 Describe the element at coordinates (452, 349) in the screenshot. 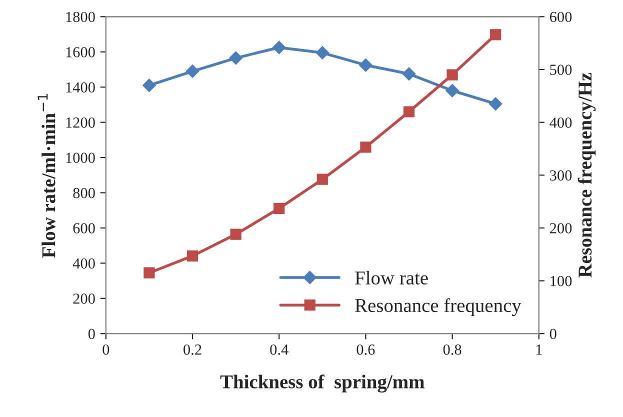

I see `x-tick-label: 0.8` at that location.